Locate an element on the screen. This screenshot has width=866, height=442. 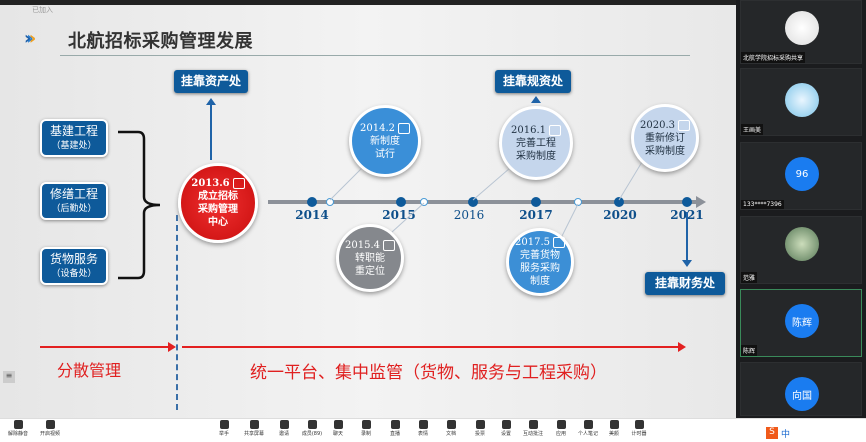
participant-tile: 范雅 is located at coordinates (801, 250).